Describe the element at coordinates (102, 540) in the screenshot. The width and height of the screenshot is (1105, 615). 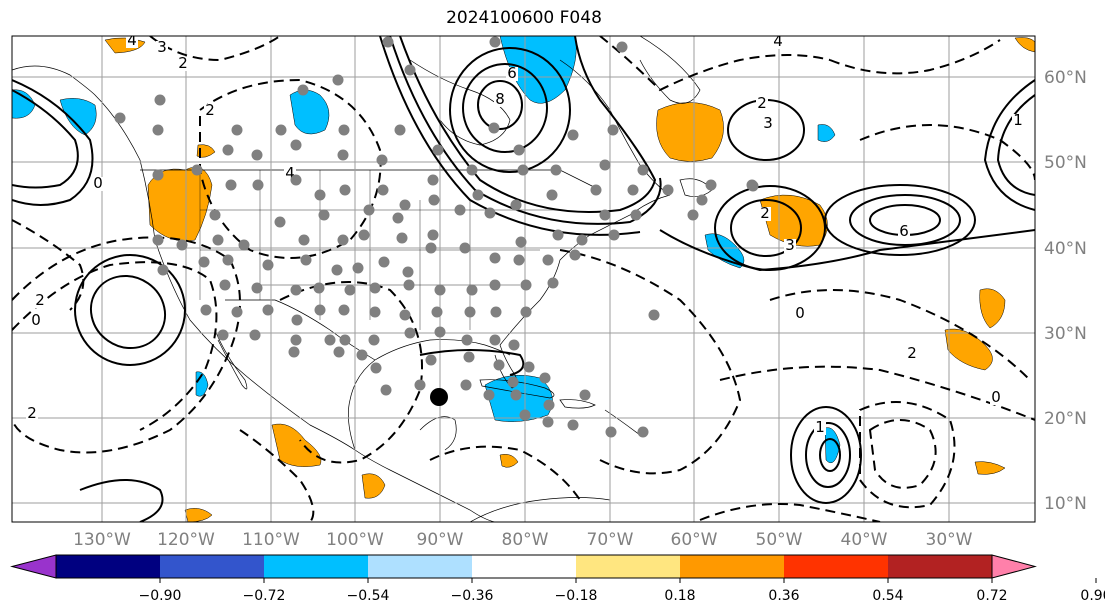
I see `longitude-label: 130°W` at that location.